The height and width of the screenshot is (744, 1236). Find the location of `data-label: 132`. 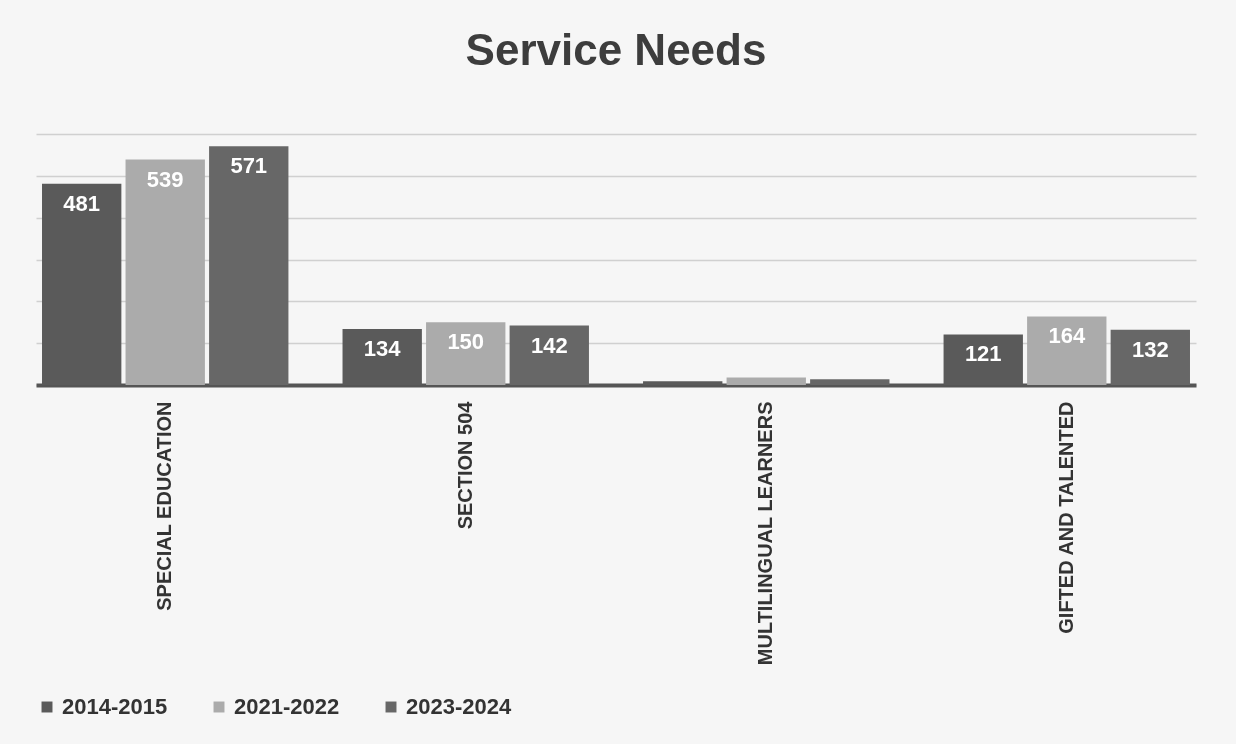

data-label: 132 is located at coordinates (1150, 349).